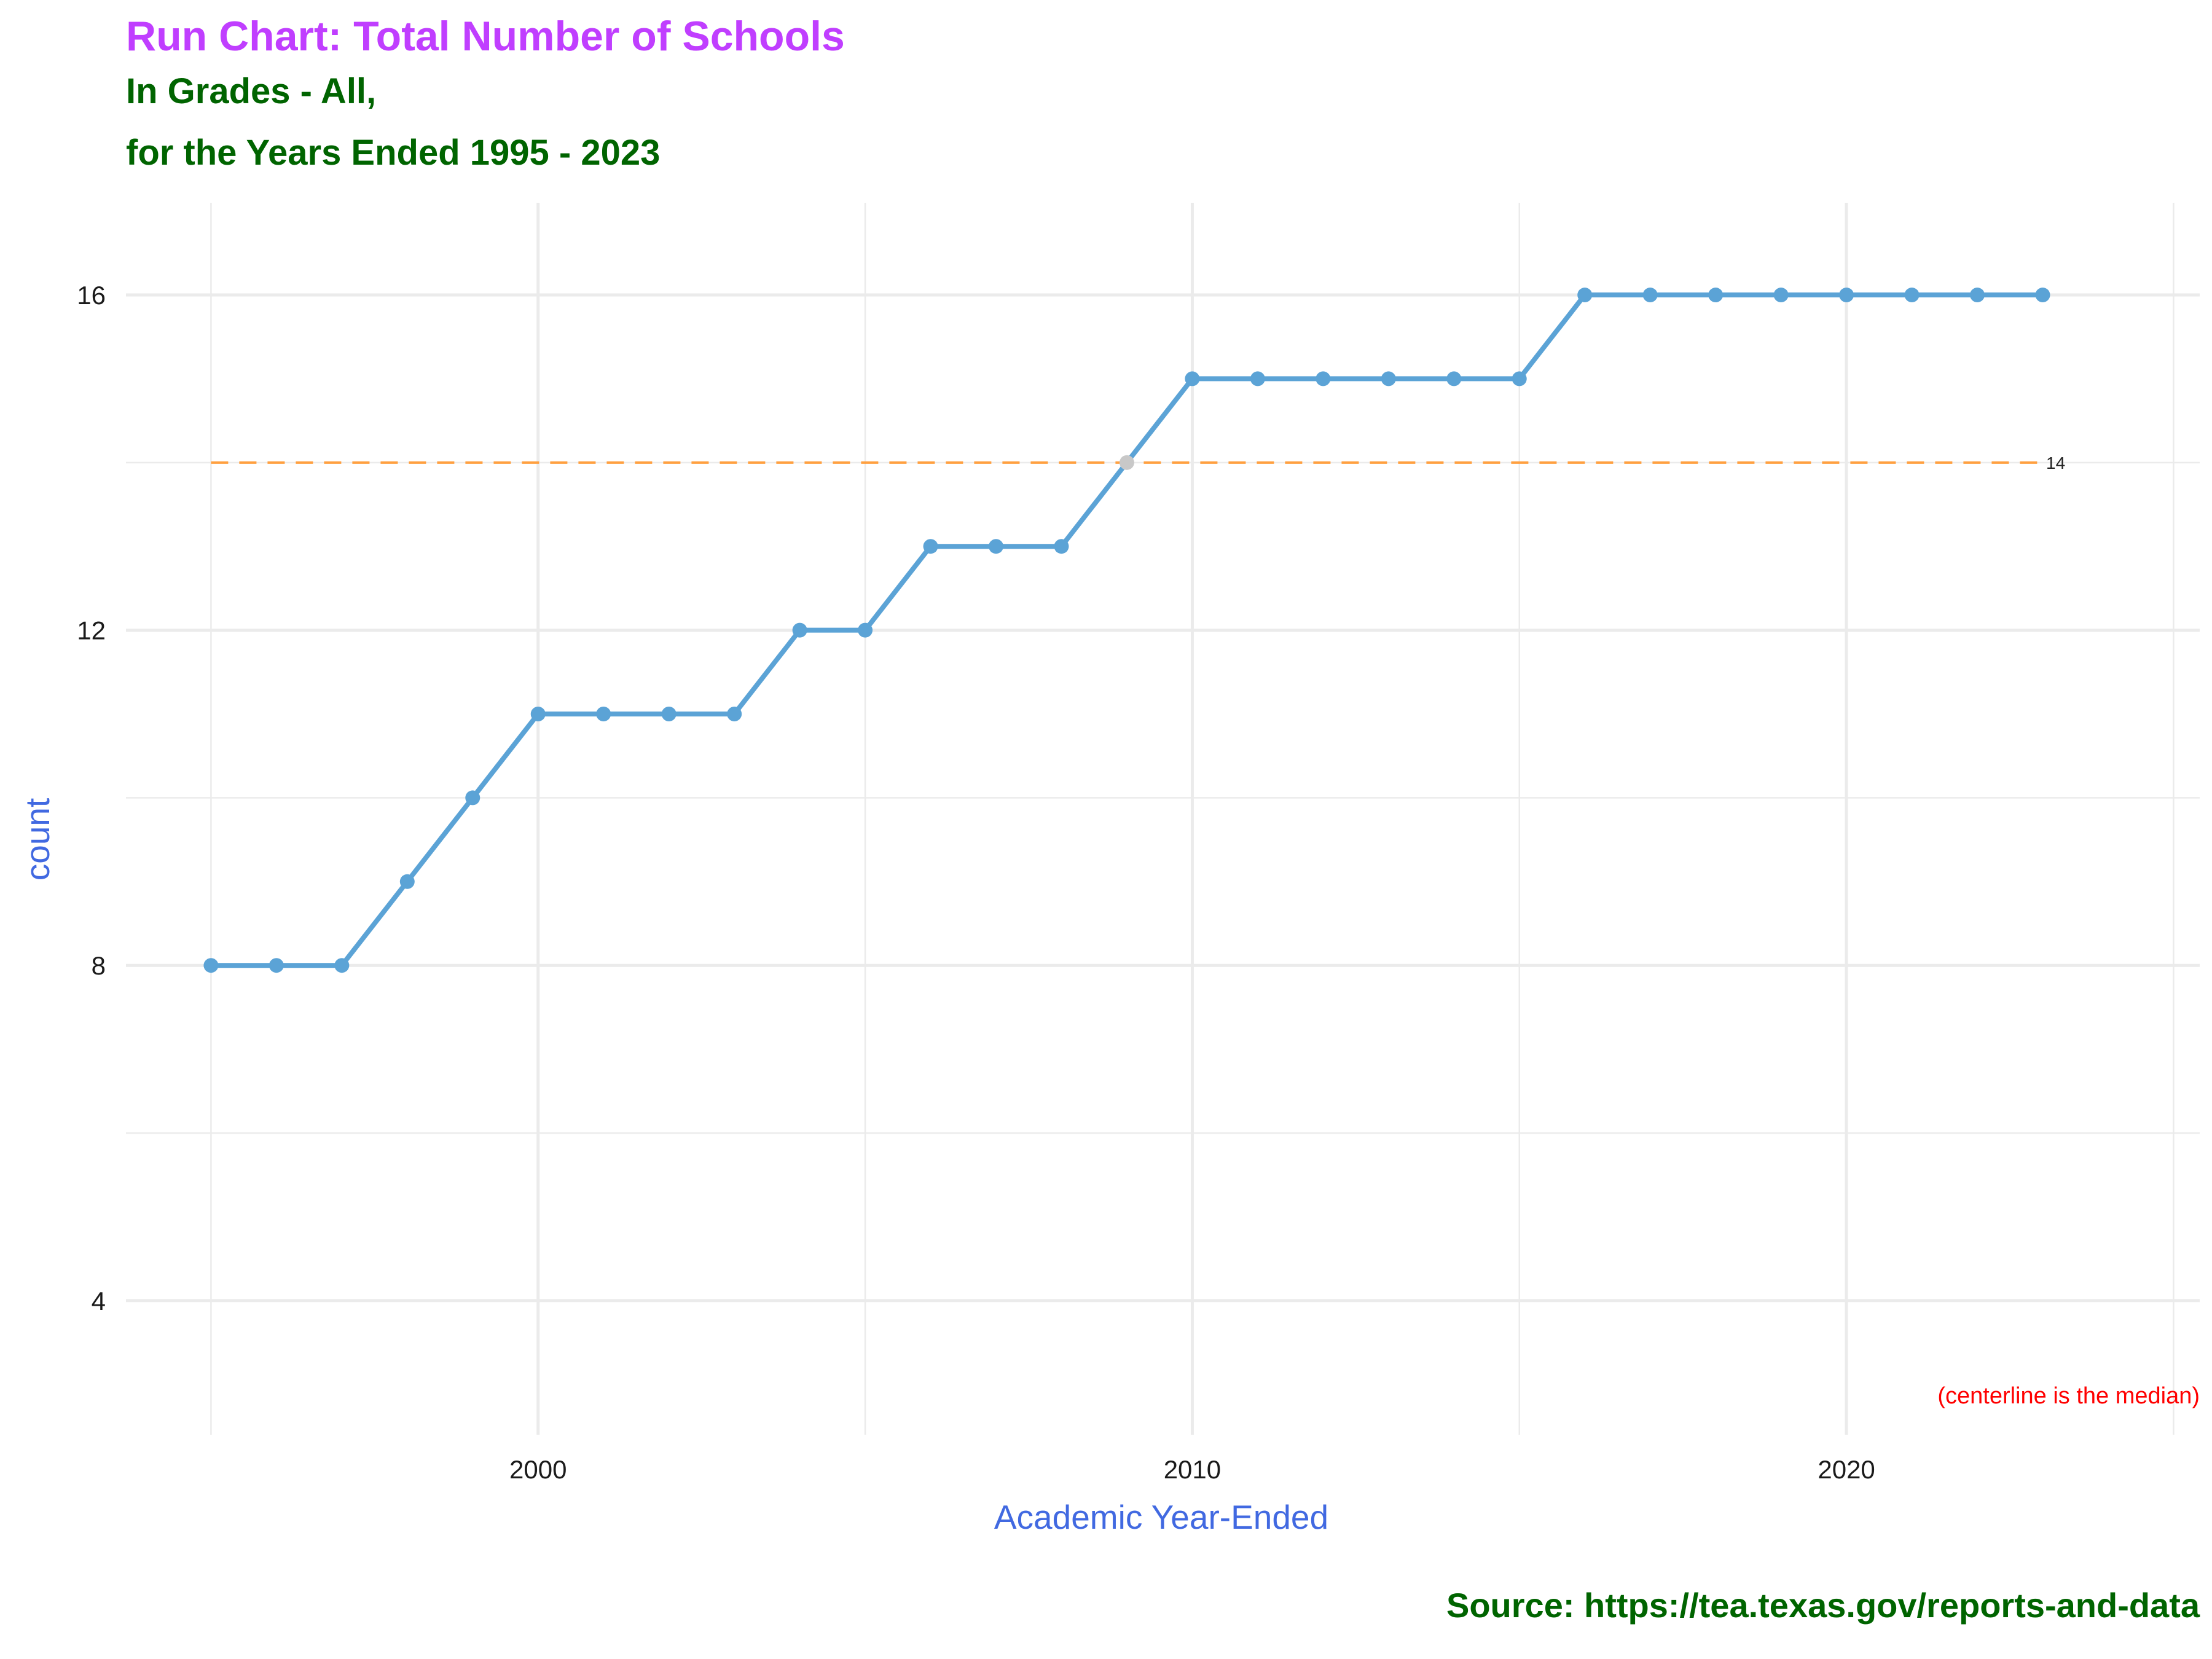 This screenshot has width=2212, height=1659. I want to click on y-tick-label: 4, so click(99, 1301).